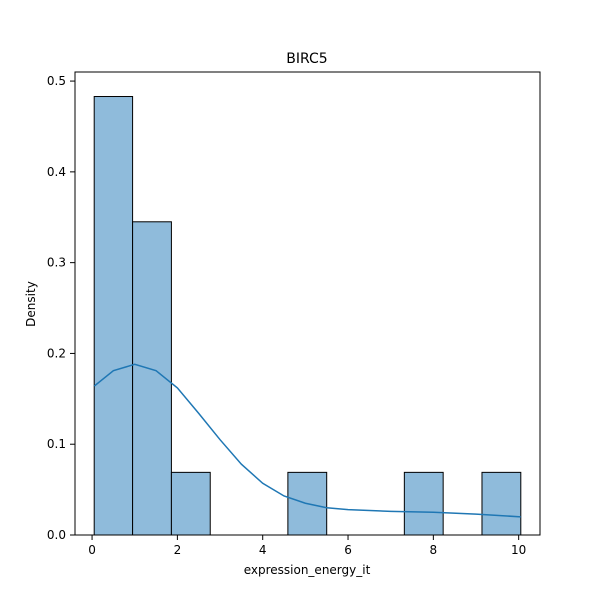 The width and height of the screenshot is (600, 600). I want to click on y-tick-label: 0.0, so click(56, 535).